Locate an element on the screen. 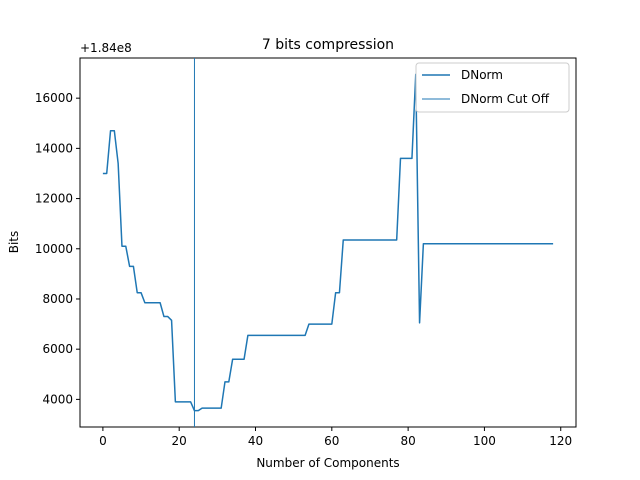 This screenshot has width=640, height=480. y-tick-label: 6000 is located at coordinates (57, 349).